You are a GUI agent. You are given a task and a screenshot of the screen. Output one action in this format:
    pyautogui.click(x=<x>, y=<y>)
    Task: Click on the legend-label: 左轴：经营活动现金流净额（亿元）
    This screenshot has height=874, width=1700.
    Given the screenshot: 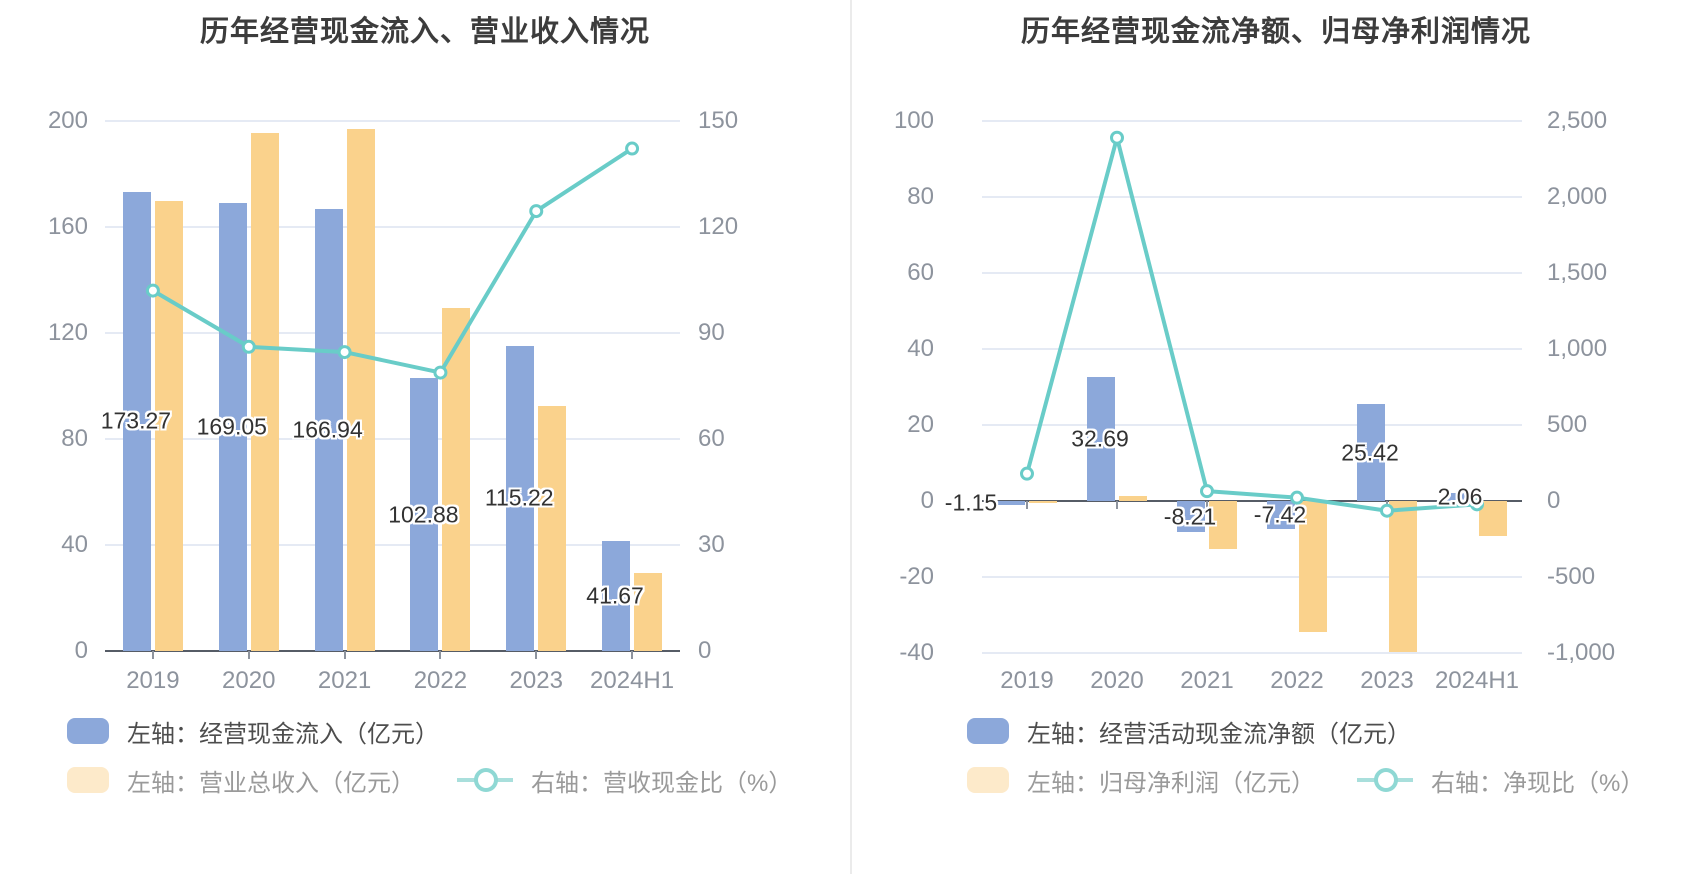 What is the action you would take?
    pyautogui.click(x=1219, y=734)
    